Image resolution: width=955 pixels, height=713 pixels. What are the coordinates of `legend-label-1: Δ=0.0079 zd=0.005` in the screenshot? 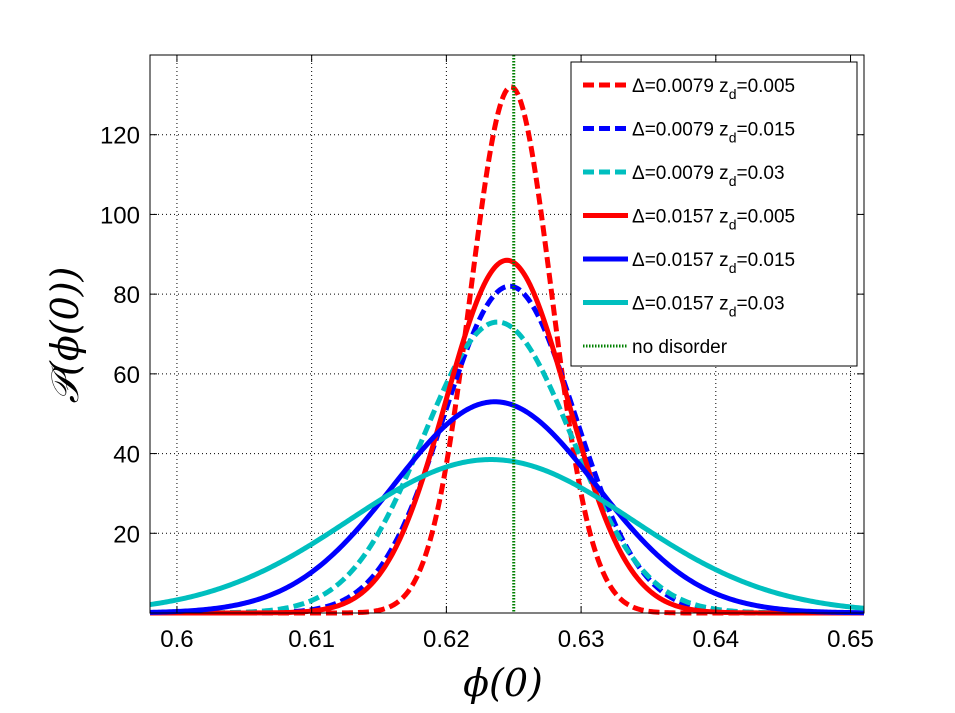 It's located at (713, 89).